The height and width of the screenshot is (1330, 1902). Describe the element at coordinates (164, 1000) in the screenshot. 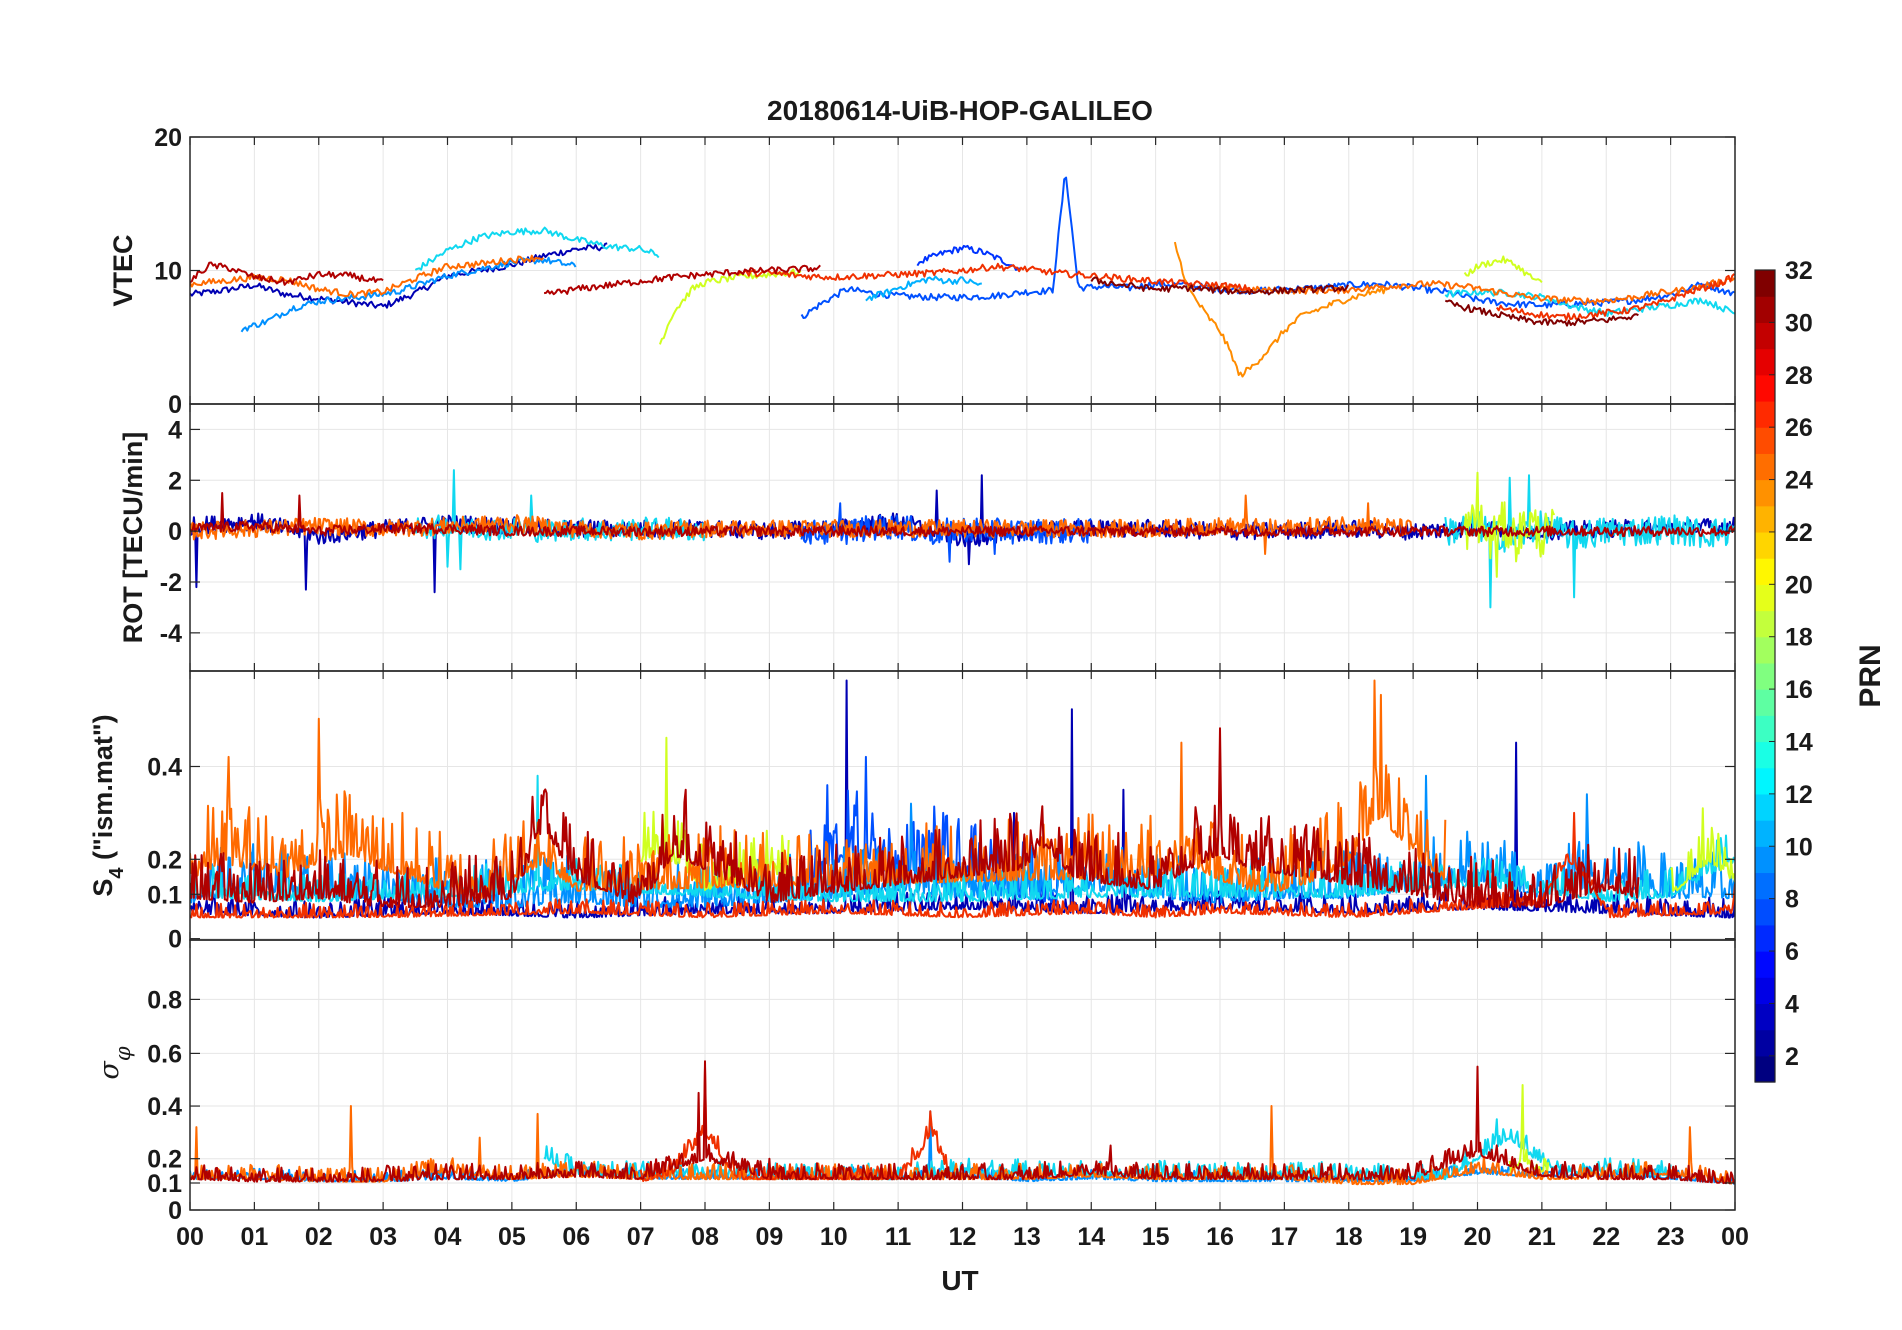

I see `y-tick-label: 0.8` at that location.